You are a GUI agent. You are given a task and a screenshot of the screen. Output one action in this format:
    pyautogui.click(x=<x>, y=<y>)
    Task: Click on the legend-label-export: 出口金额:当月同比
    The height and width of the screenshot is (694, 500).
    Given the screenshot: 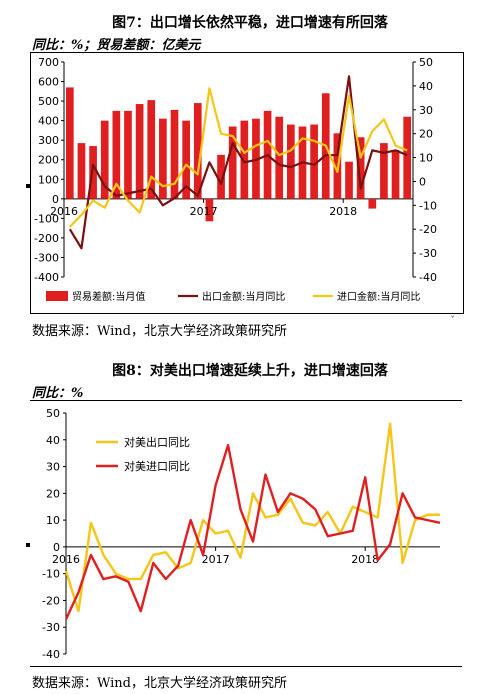 What is the action you would take?
    pyautogui.click(x=243, y=296)
    